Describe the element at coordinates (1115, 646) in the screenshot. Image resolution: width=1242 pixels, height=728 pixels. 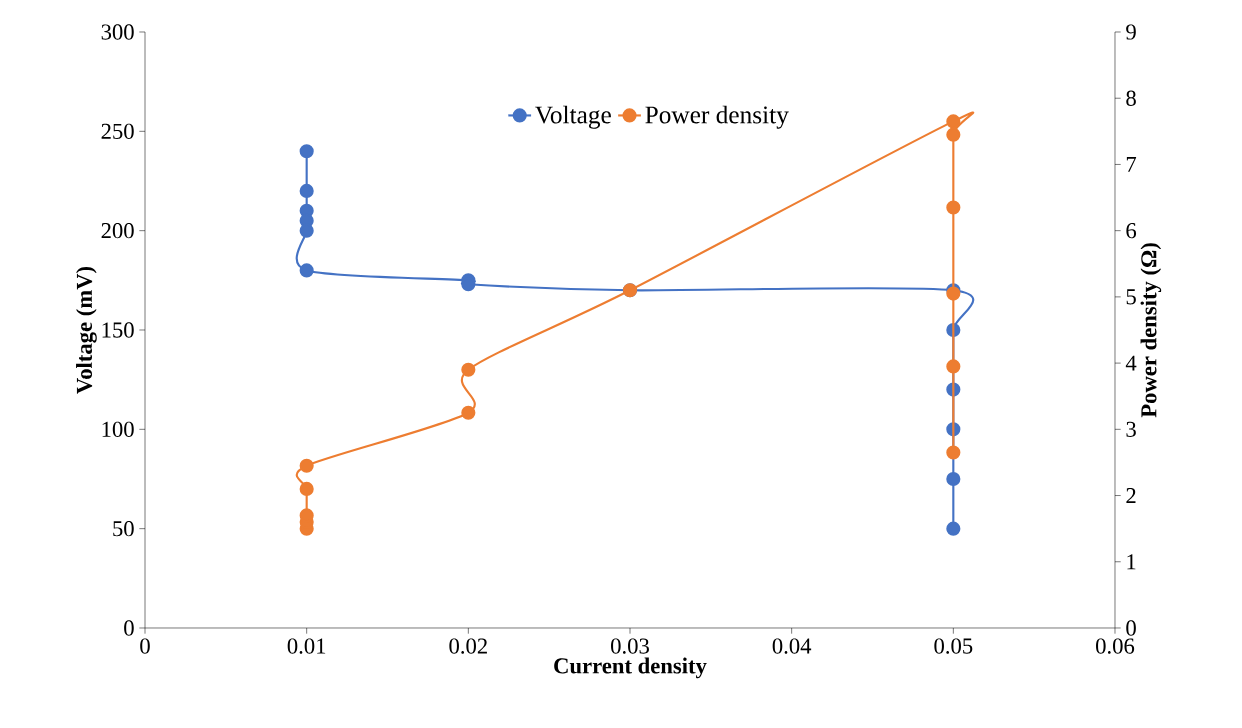
I see `x-tick-label: 0.06` at that location.